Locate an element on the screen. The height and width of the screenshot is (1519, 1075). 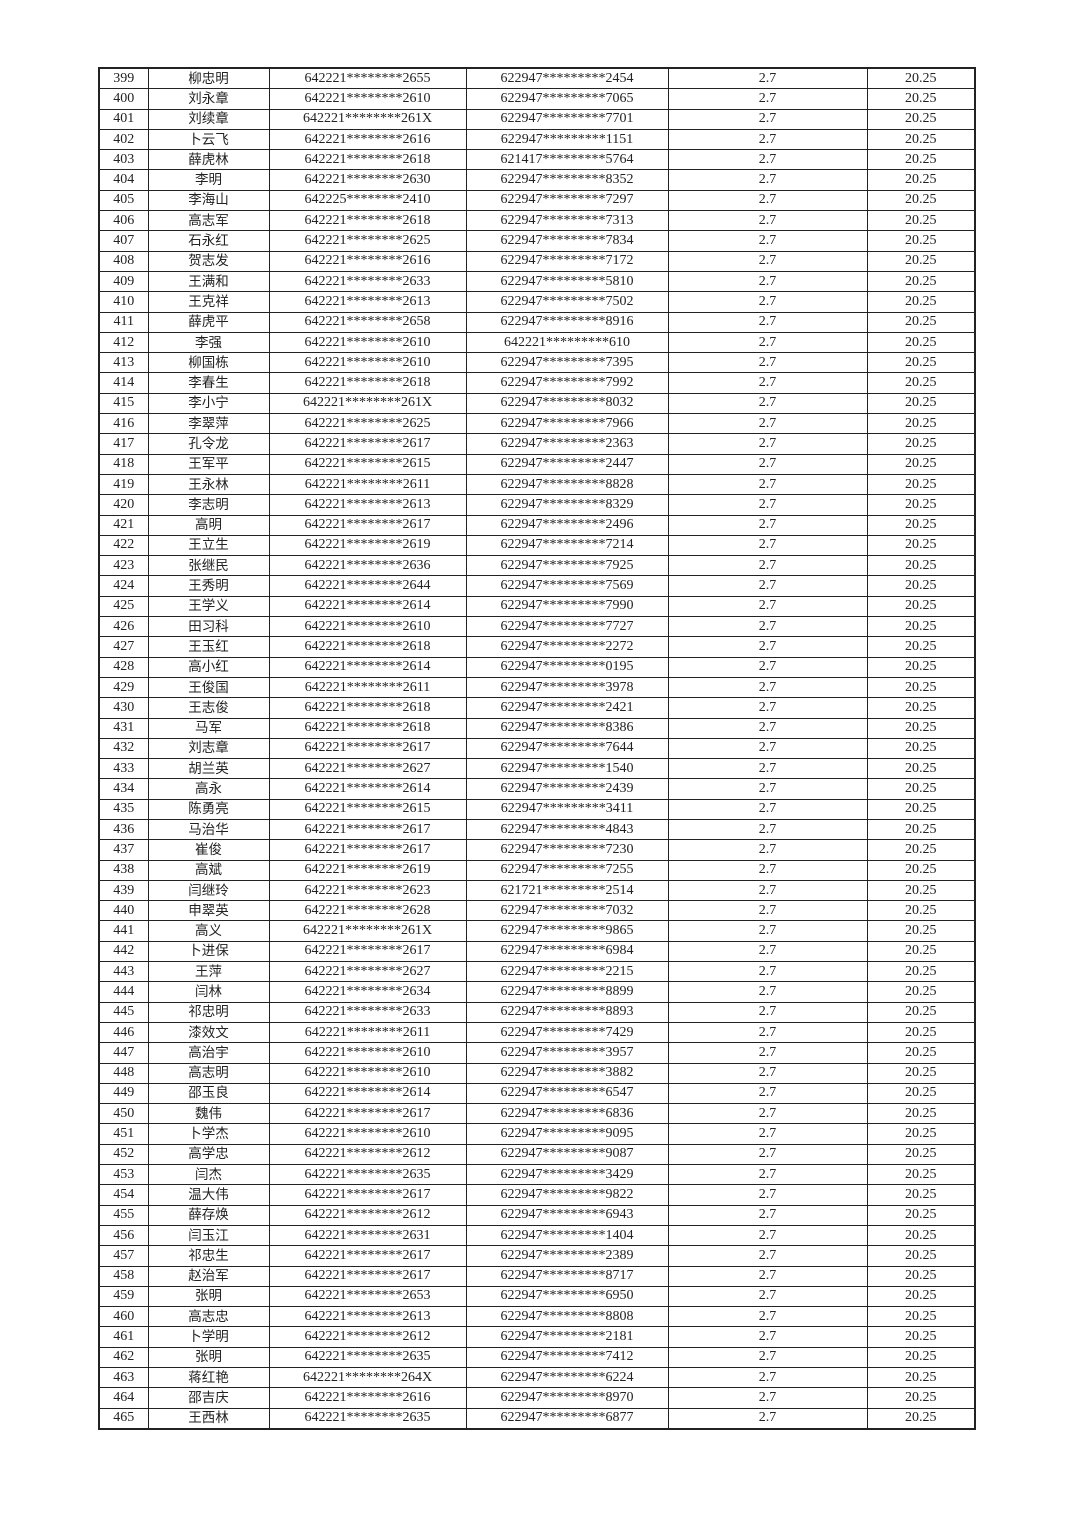
row-number-cell: 456 is located at coordinates (123, 1235).